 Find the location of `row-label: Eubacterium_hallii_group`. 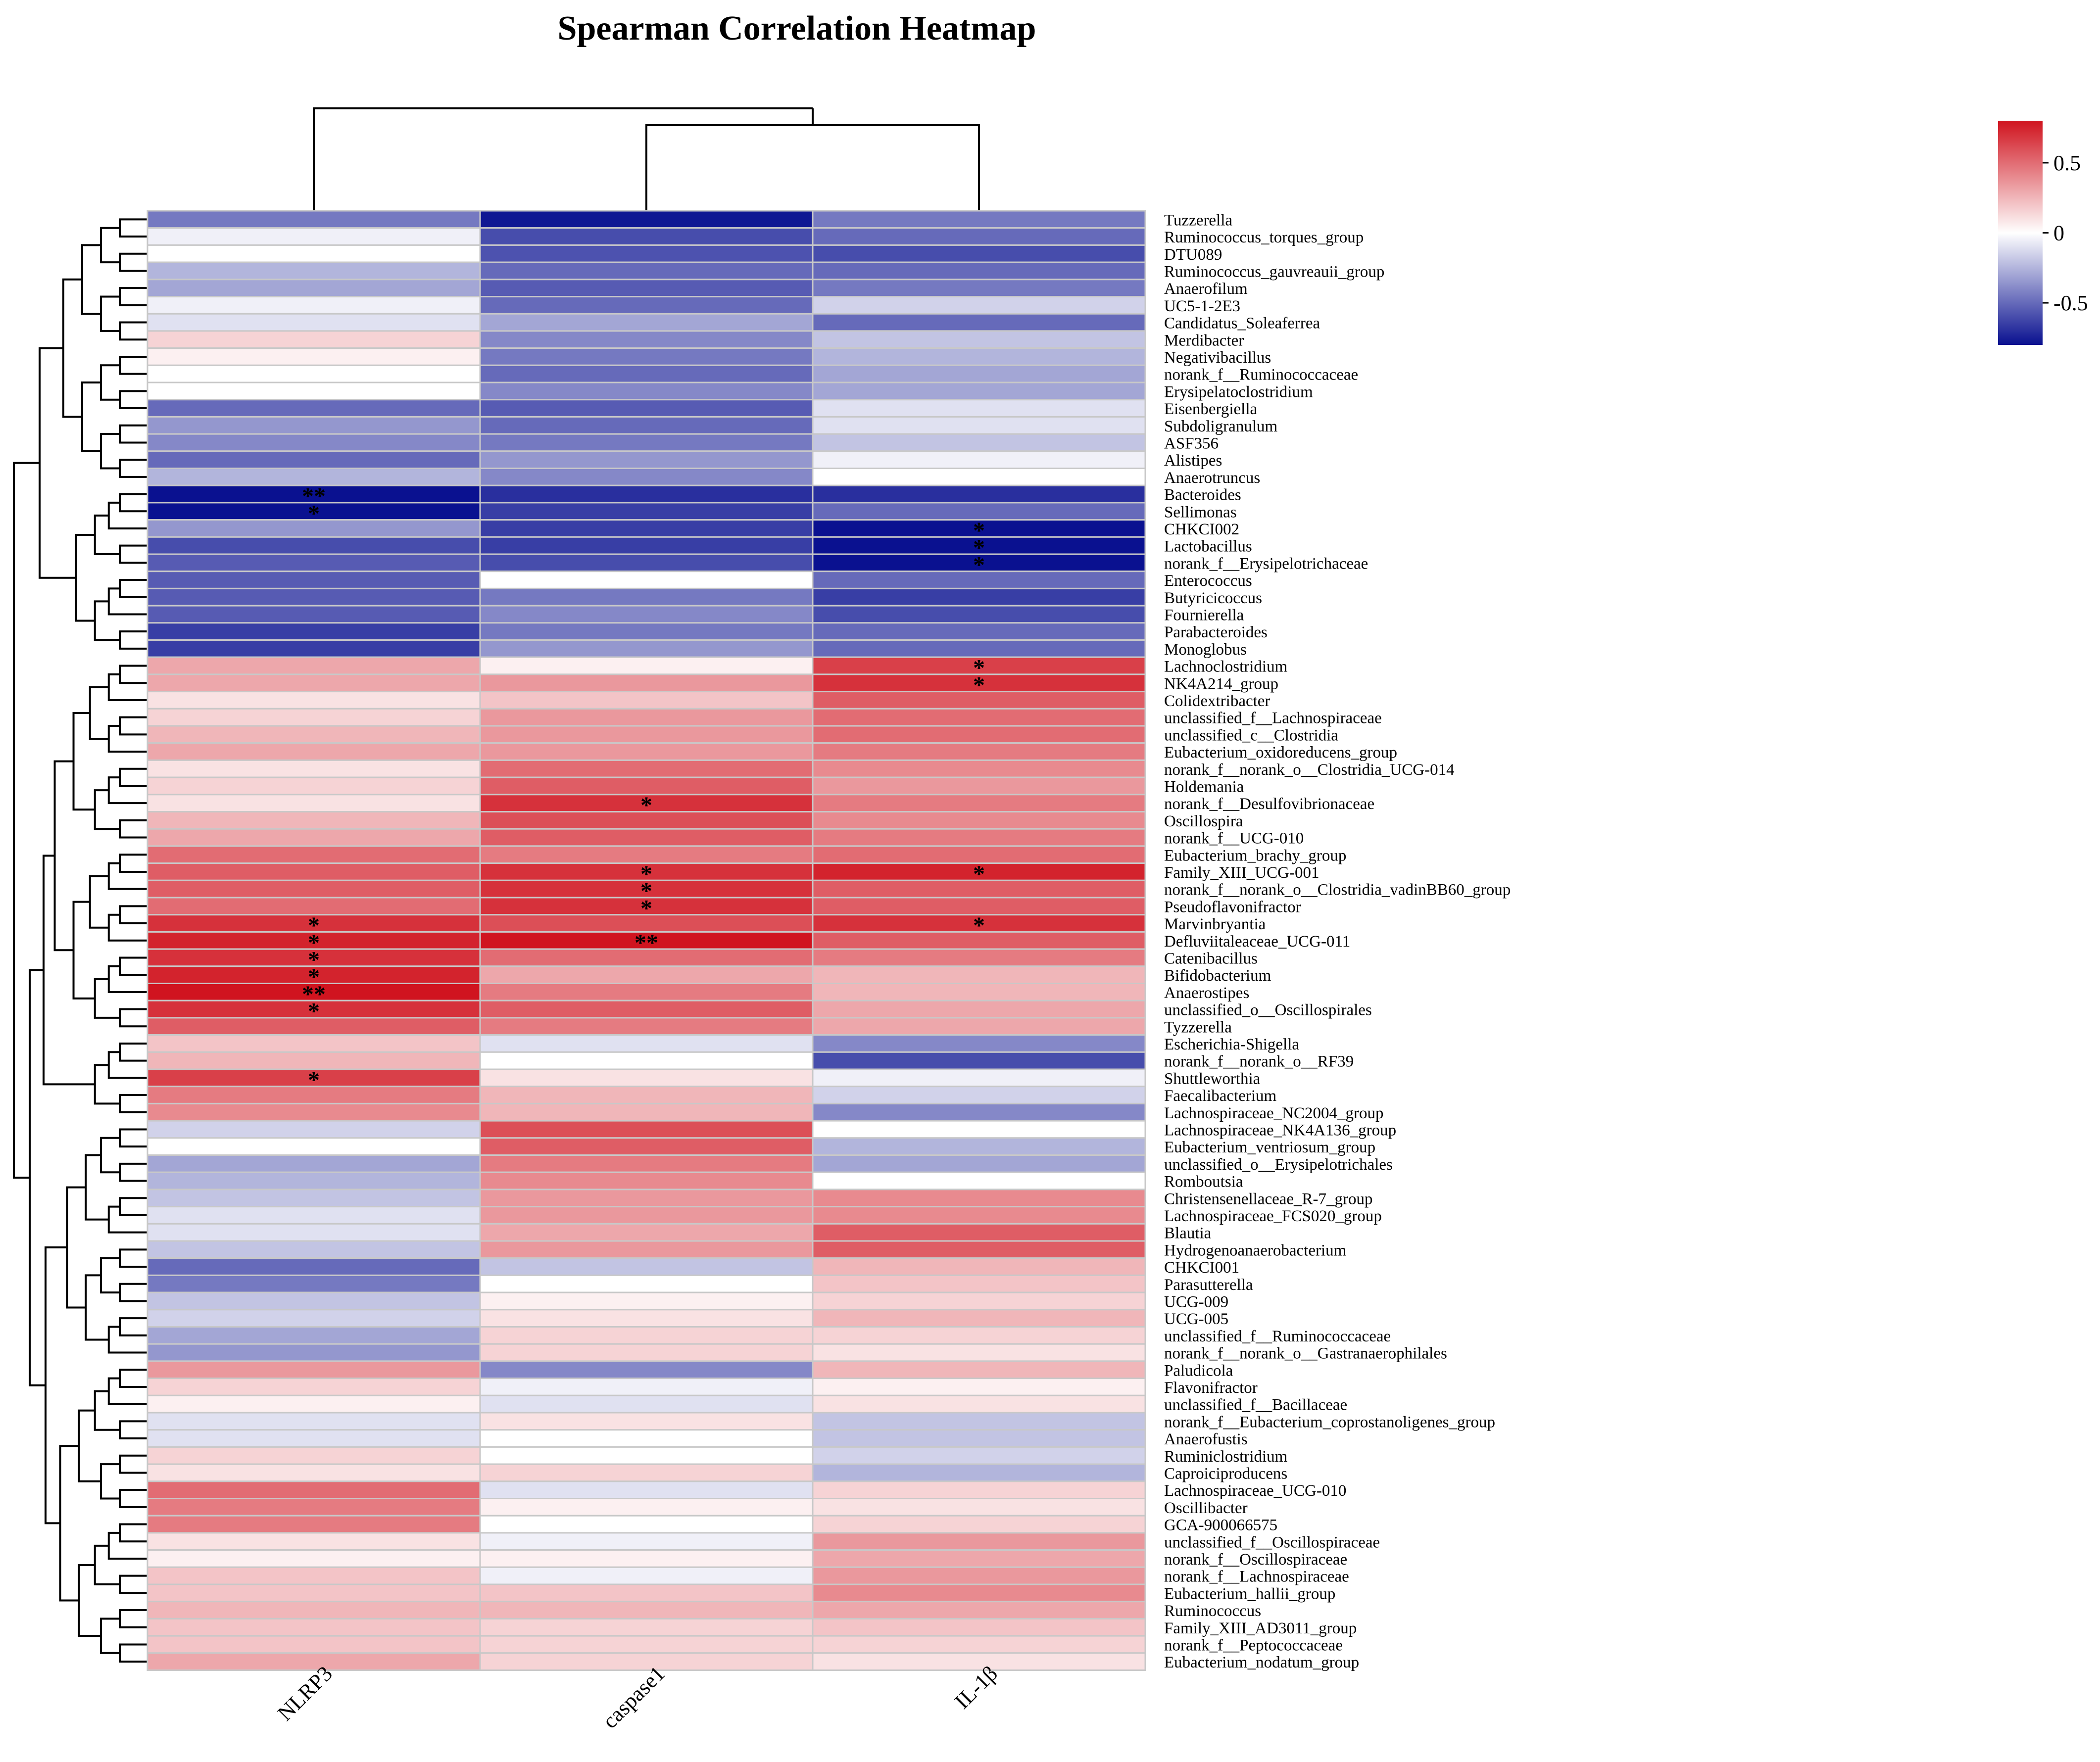

row-label: Eubacterium_hallii_group is located at coordinates (1249, 1594).